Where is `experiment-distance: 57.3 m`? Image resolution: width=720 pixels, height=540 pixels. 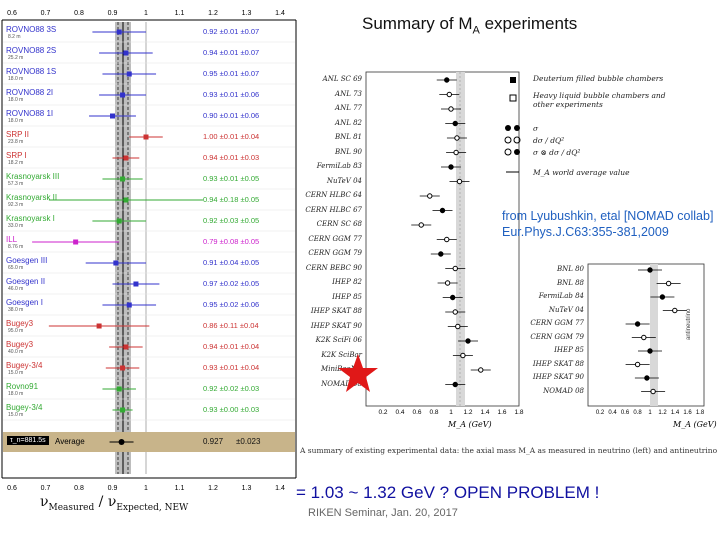 experiment-distance: 57.3 m is located at coordinates (16, 184).